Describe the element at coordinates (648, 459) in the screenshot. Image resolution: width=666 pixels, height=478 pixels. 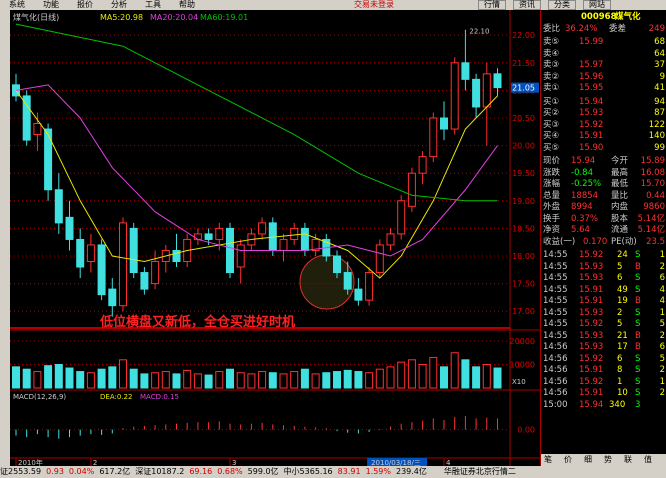
I see `tab: 值` at that location.